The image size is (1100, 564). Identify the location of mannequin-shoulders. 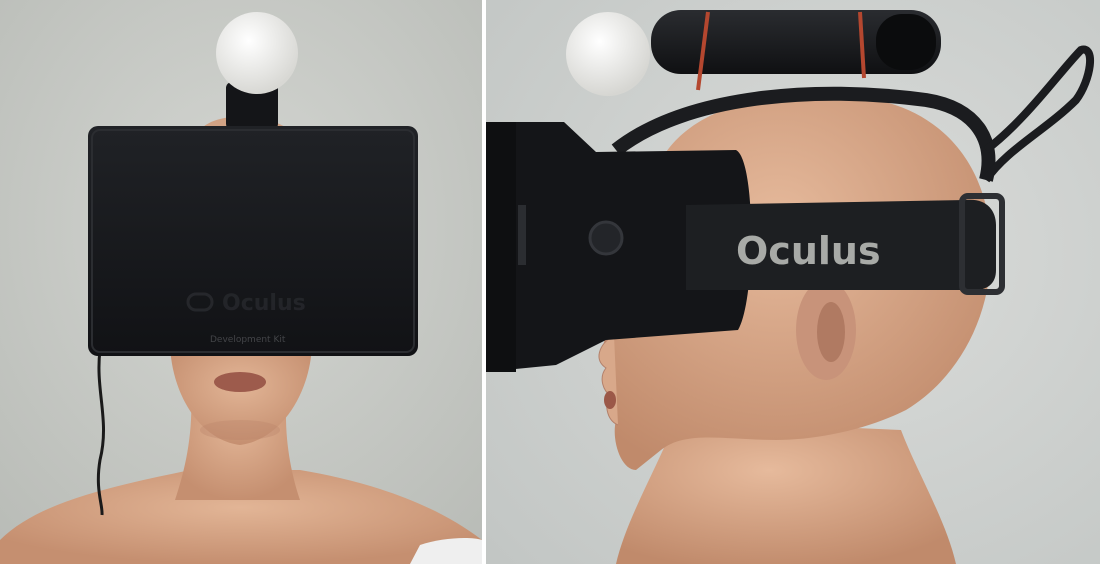
(241, 517).